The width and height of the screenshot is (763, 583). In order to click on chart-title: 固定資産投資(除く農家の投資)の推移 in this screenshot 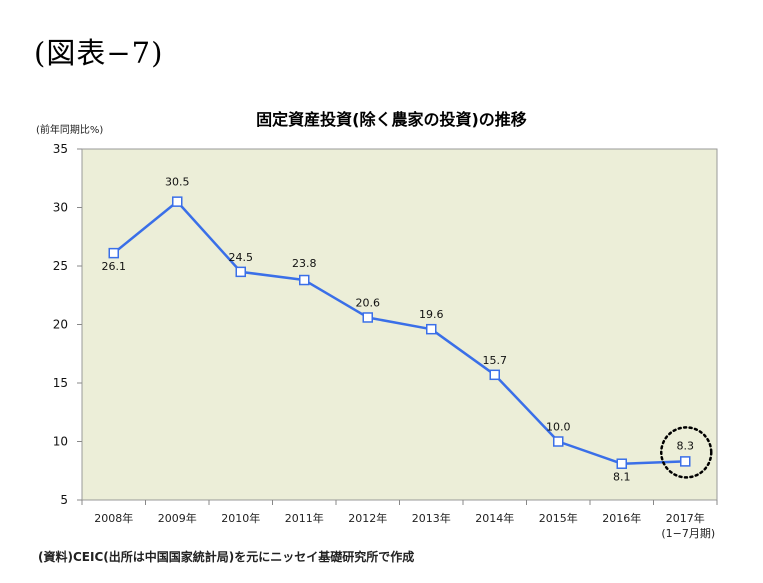, I will do `click(391, 119)`.